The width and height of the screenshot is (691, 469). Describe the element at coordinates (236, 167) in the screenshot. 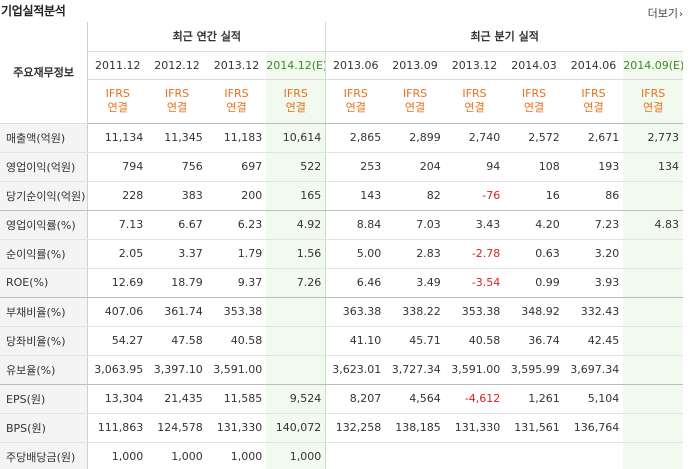

I see `value-cell: 697` at that location.